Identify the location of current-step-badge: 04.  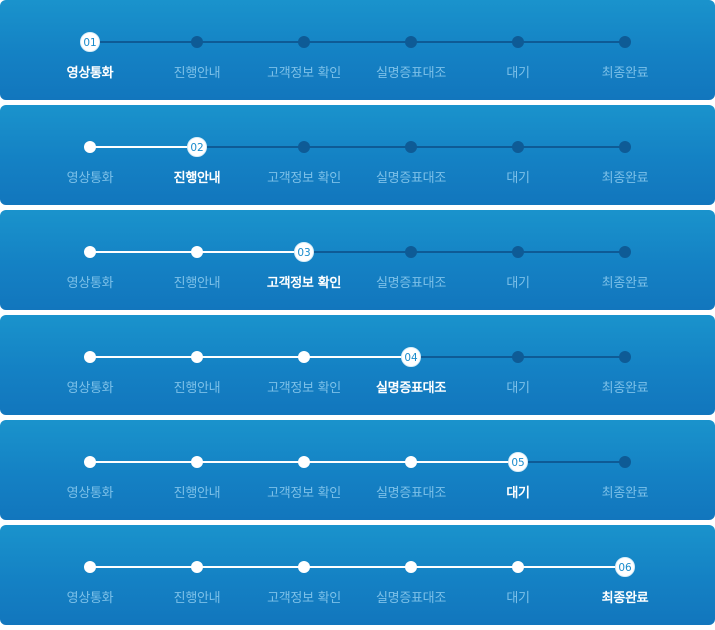
(411, 357).